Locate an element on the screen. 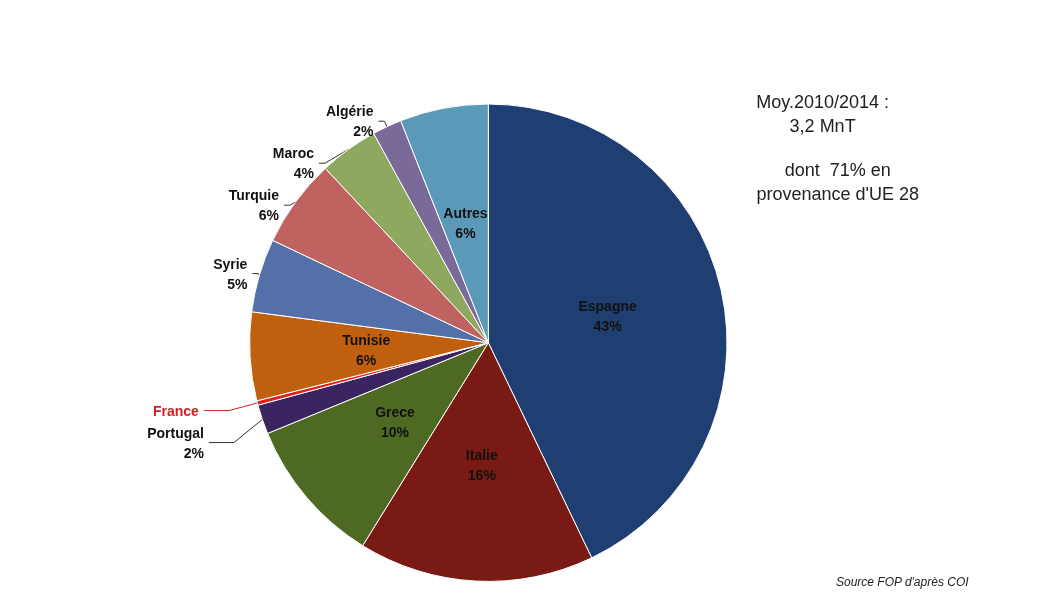 The image size is (1039, 612). text: Moy.2010/2014 : 3,2 MnT is located at coordinates (822, 114).